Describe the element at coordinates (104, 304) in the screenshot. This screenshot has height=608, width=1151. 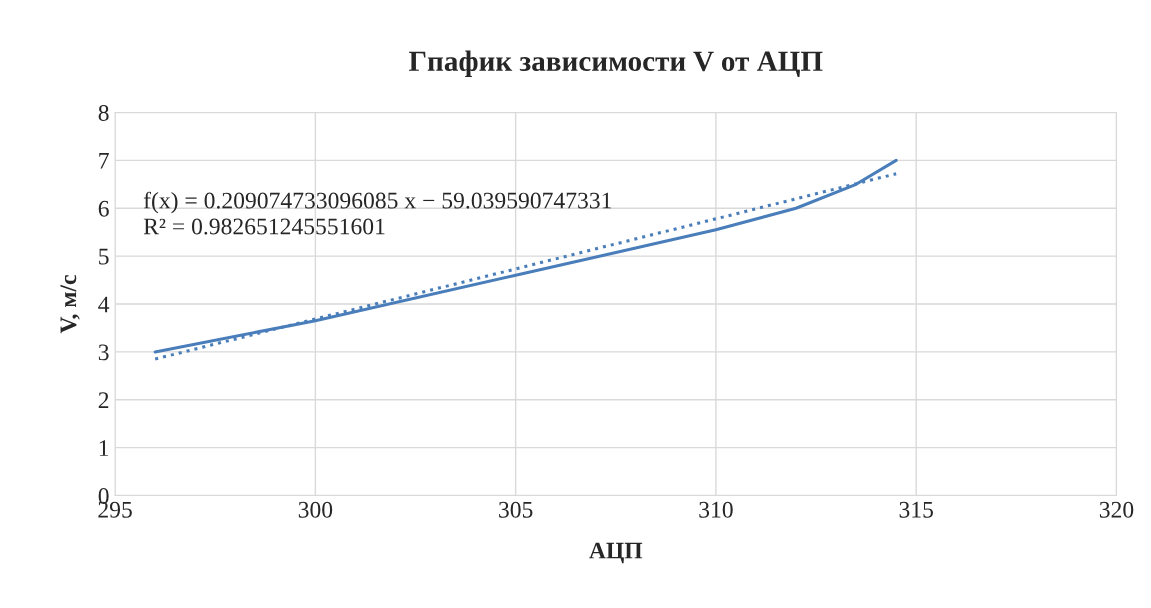
I see `y-tick-label: 4` at that location.